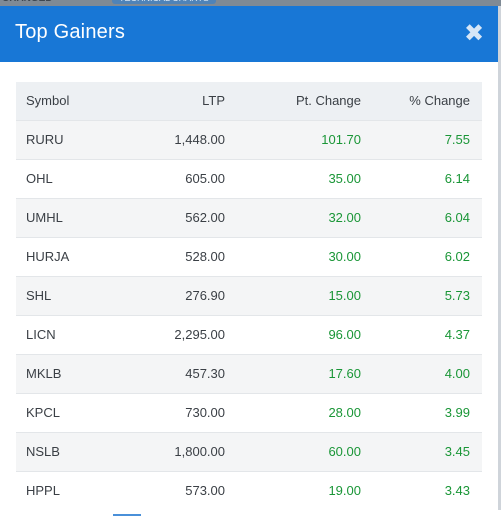 Image resolution: width=501 pixels, height=516 pixels. Describe the element at coordinates (205, 178) in the screenshot. I see `ltp-cell: 605.00` at that location.